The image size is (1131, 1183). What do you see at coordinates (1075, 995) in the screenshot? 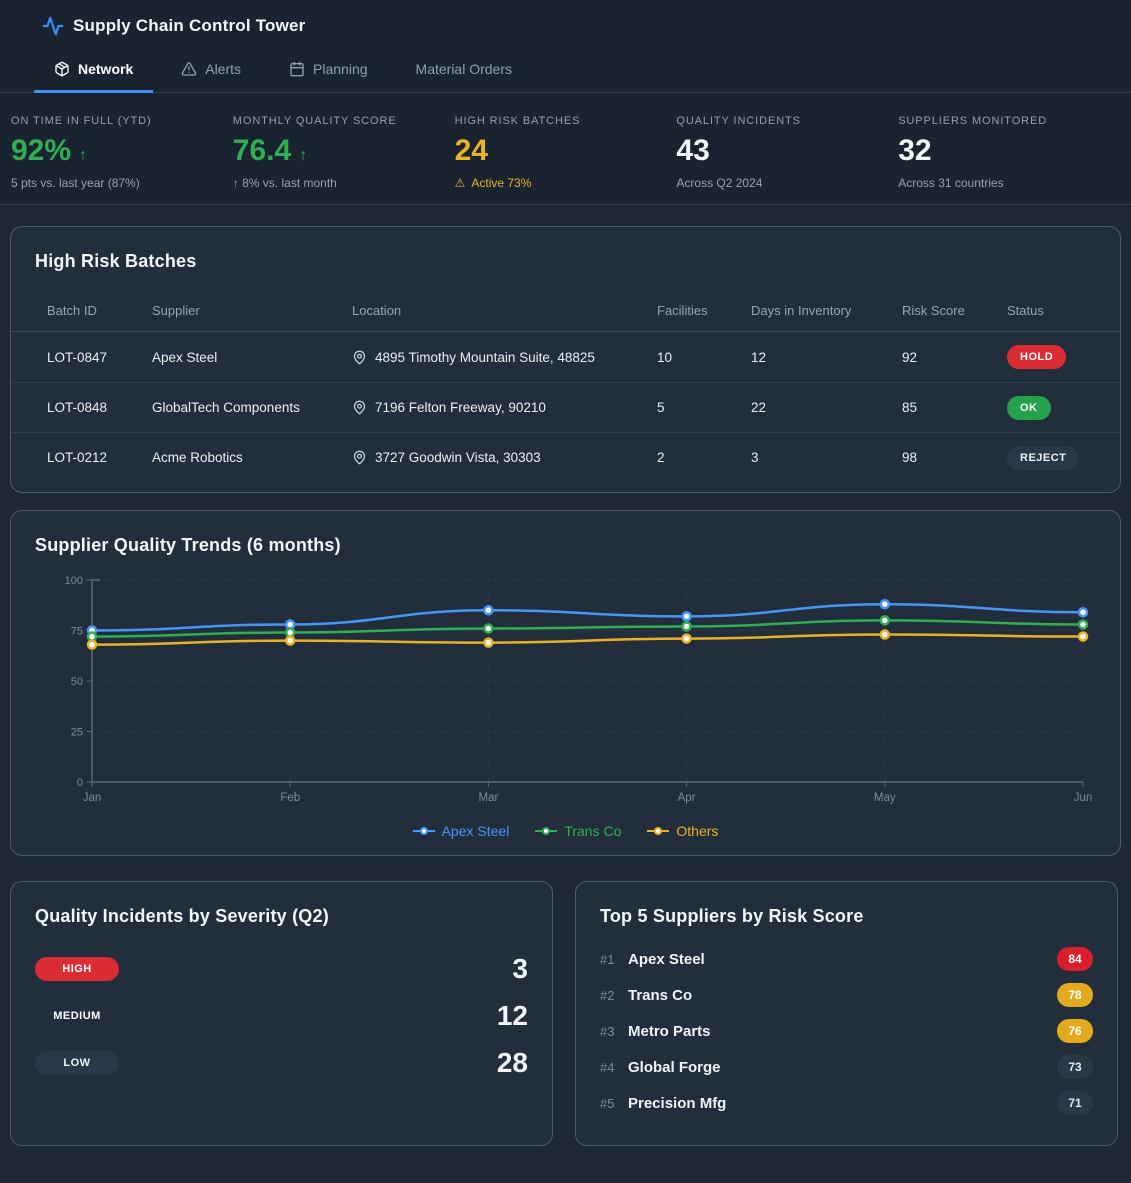
I see `risk-score-badge: 78` at bounding box center [1075, 995].